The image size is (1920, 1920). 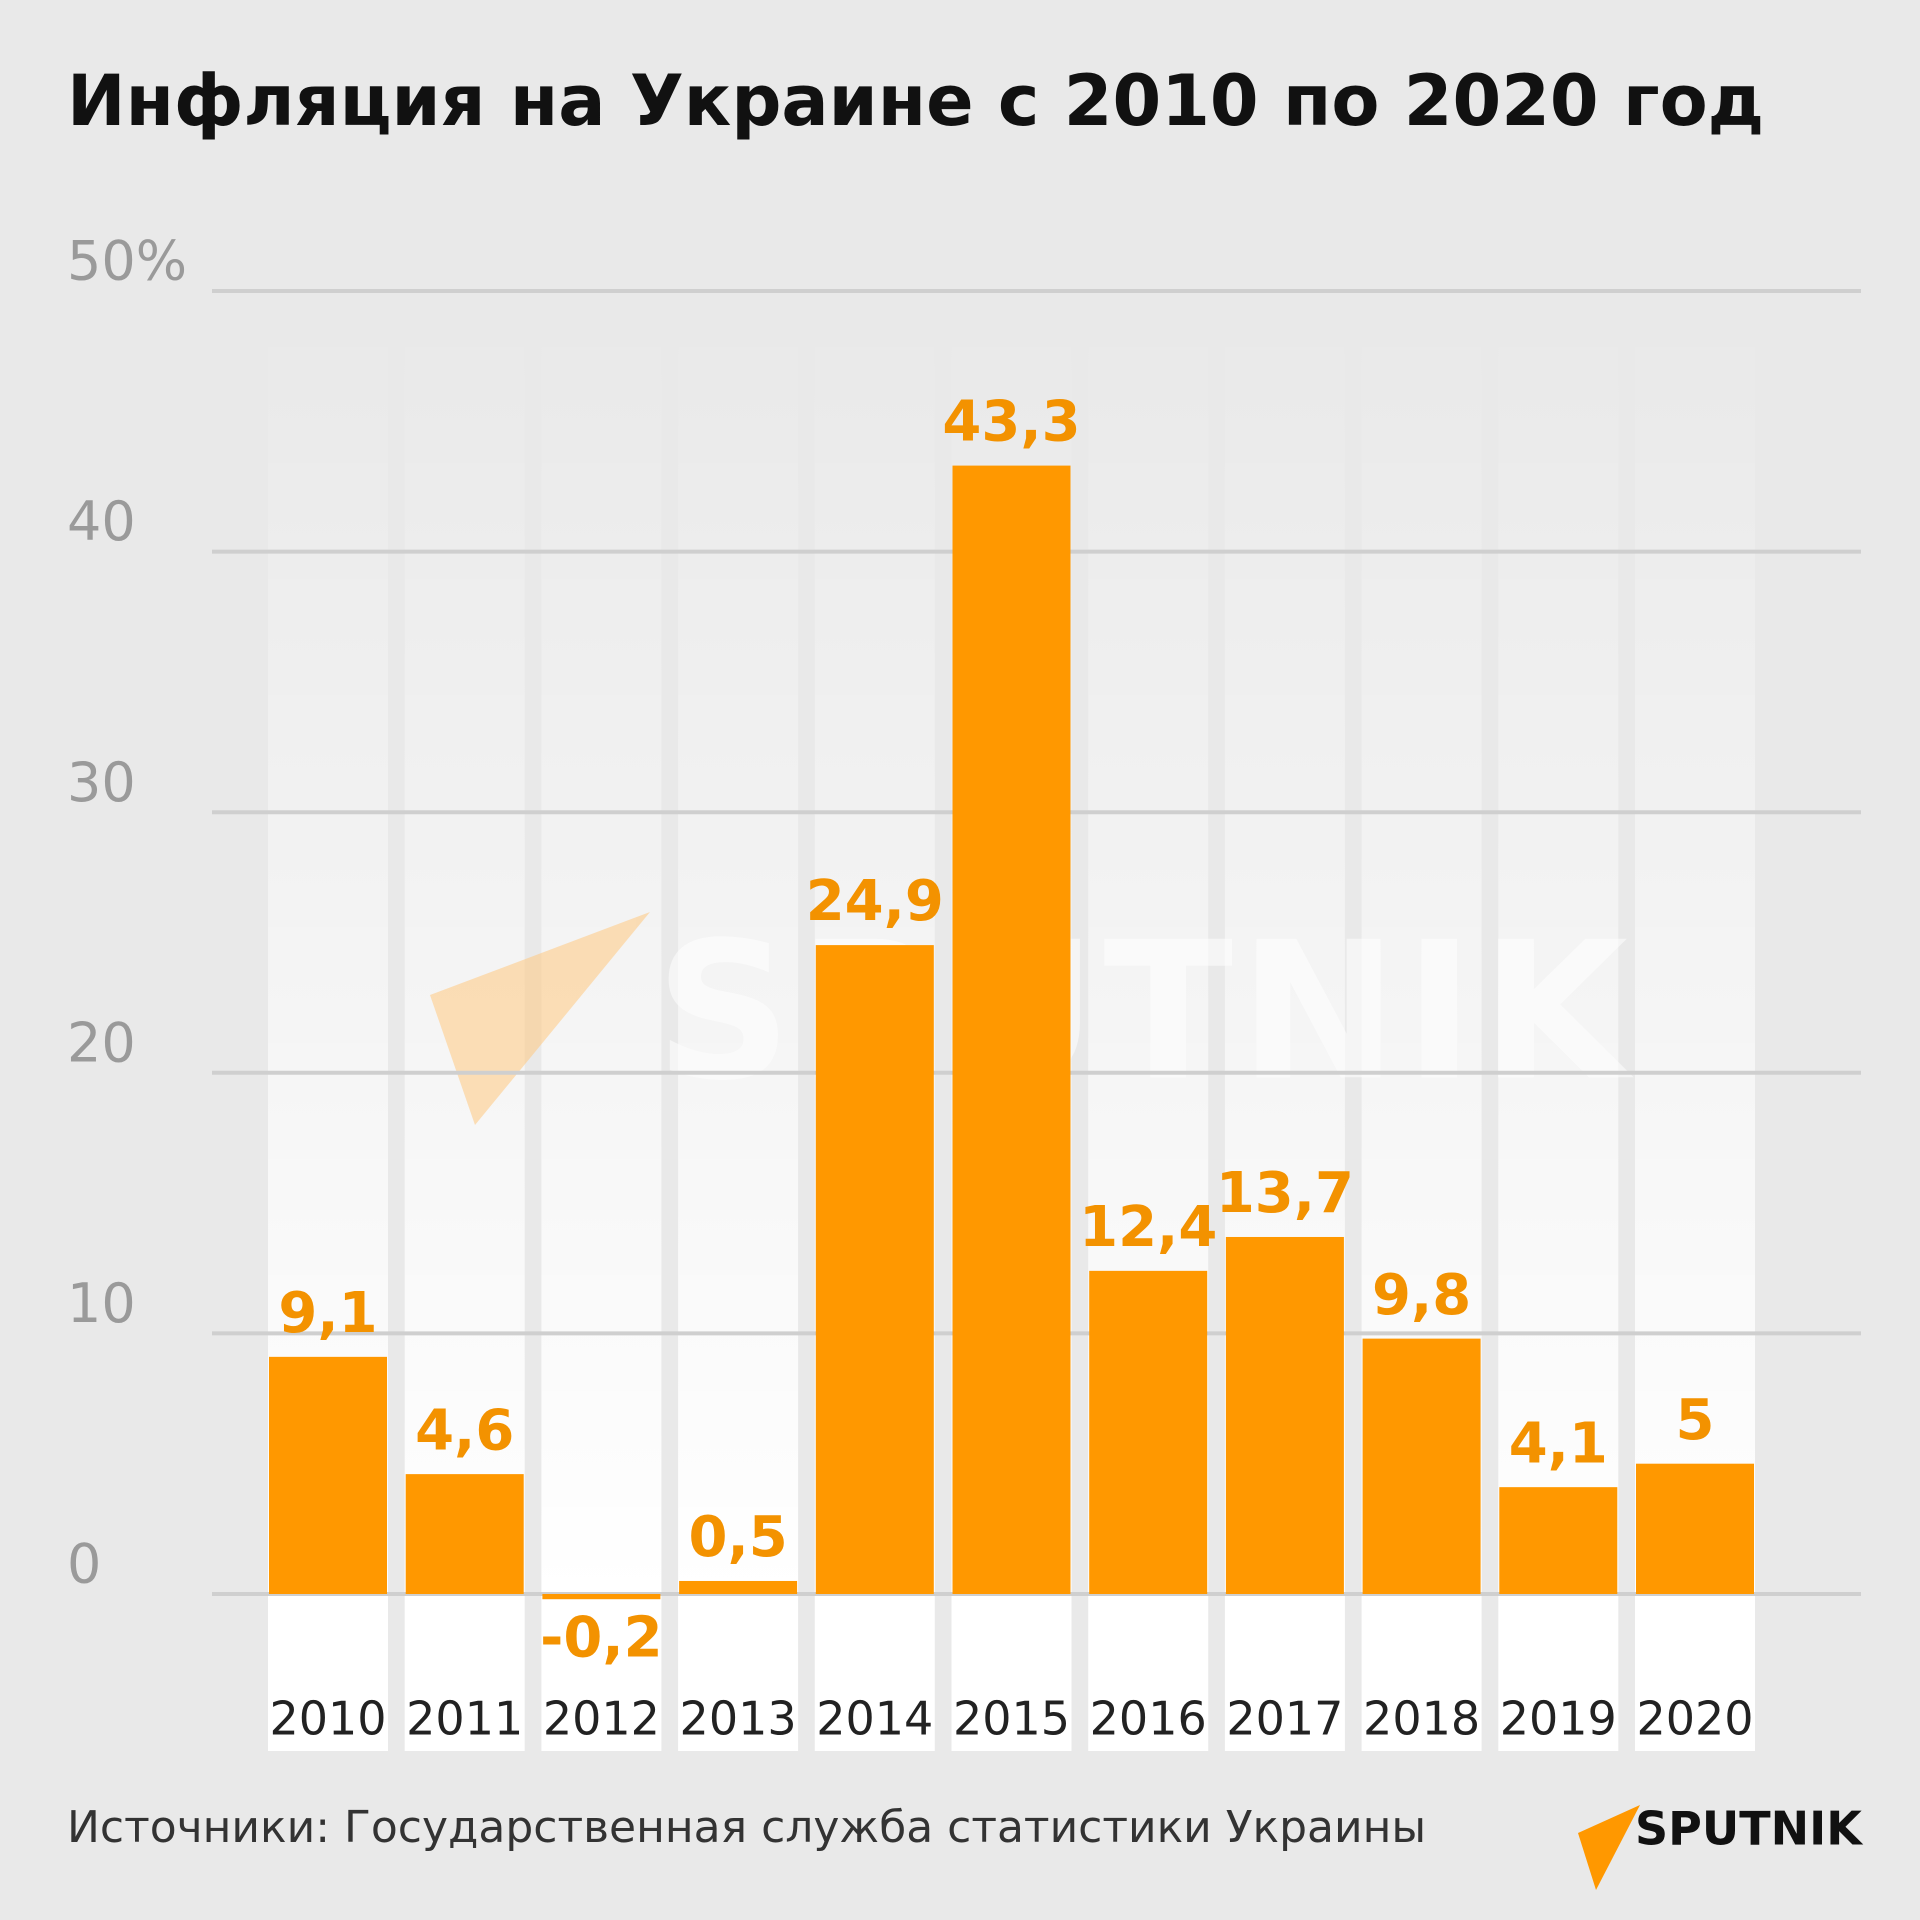 I want to click on value-label: 9,1, so click(x=327, y=1313).